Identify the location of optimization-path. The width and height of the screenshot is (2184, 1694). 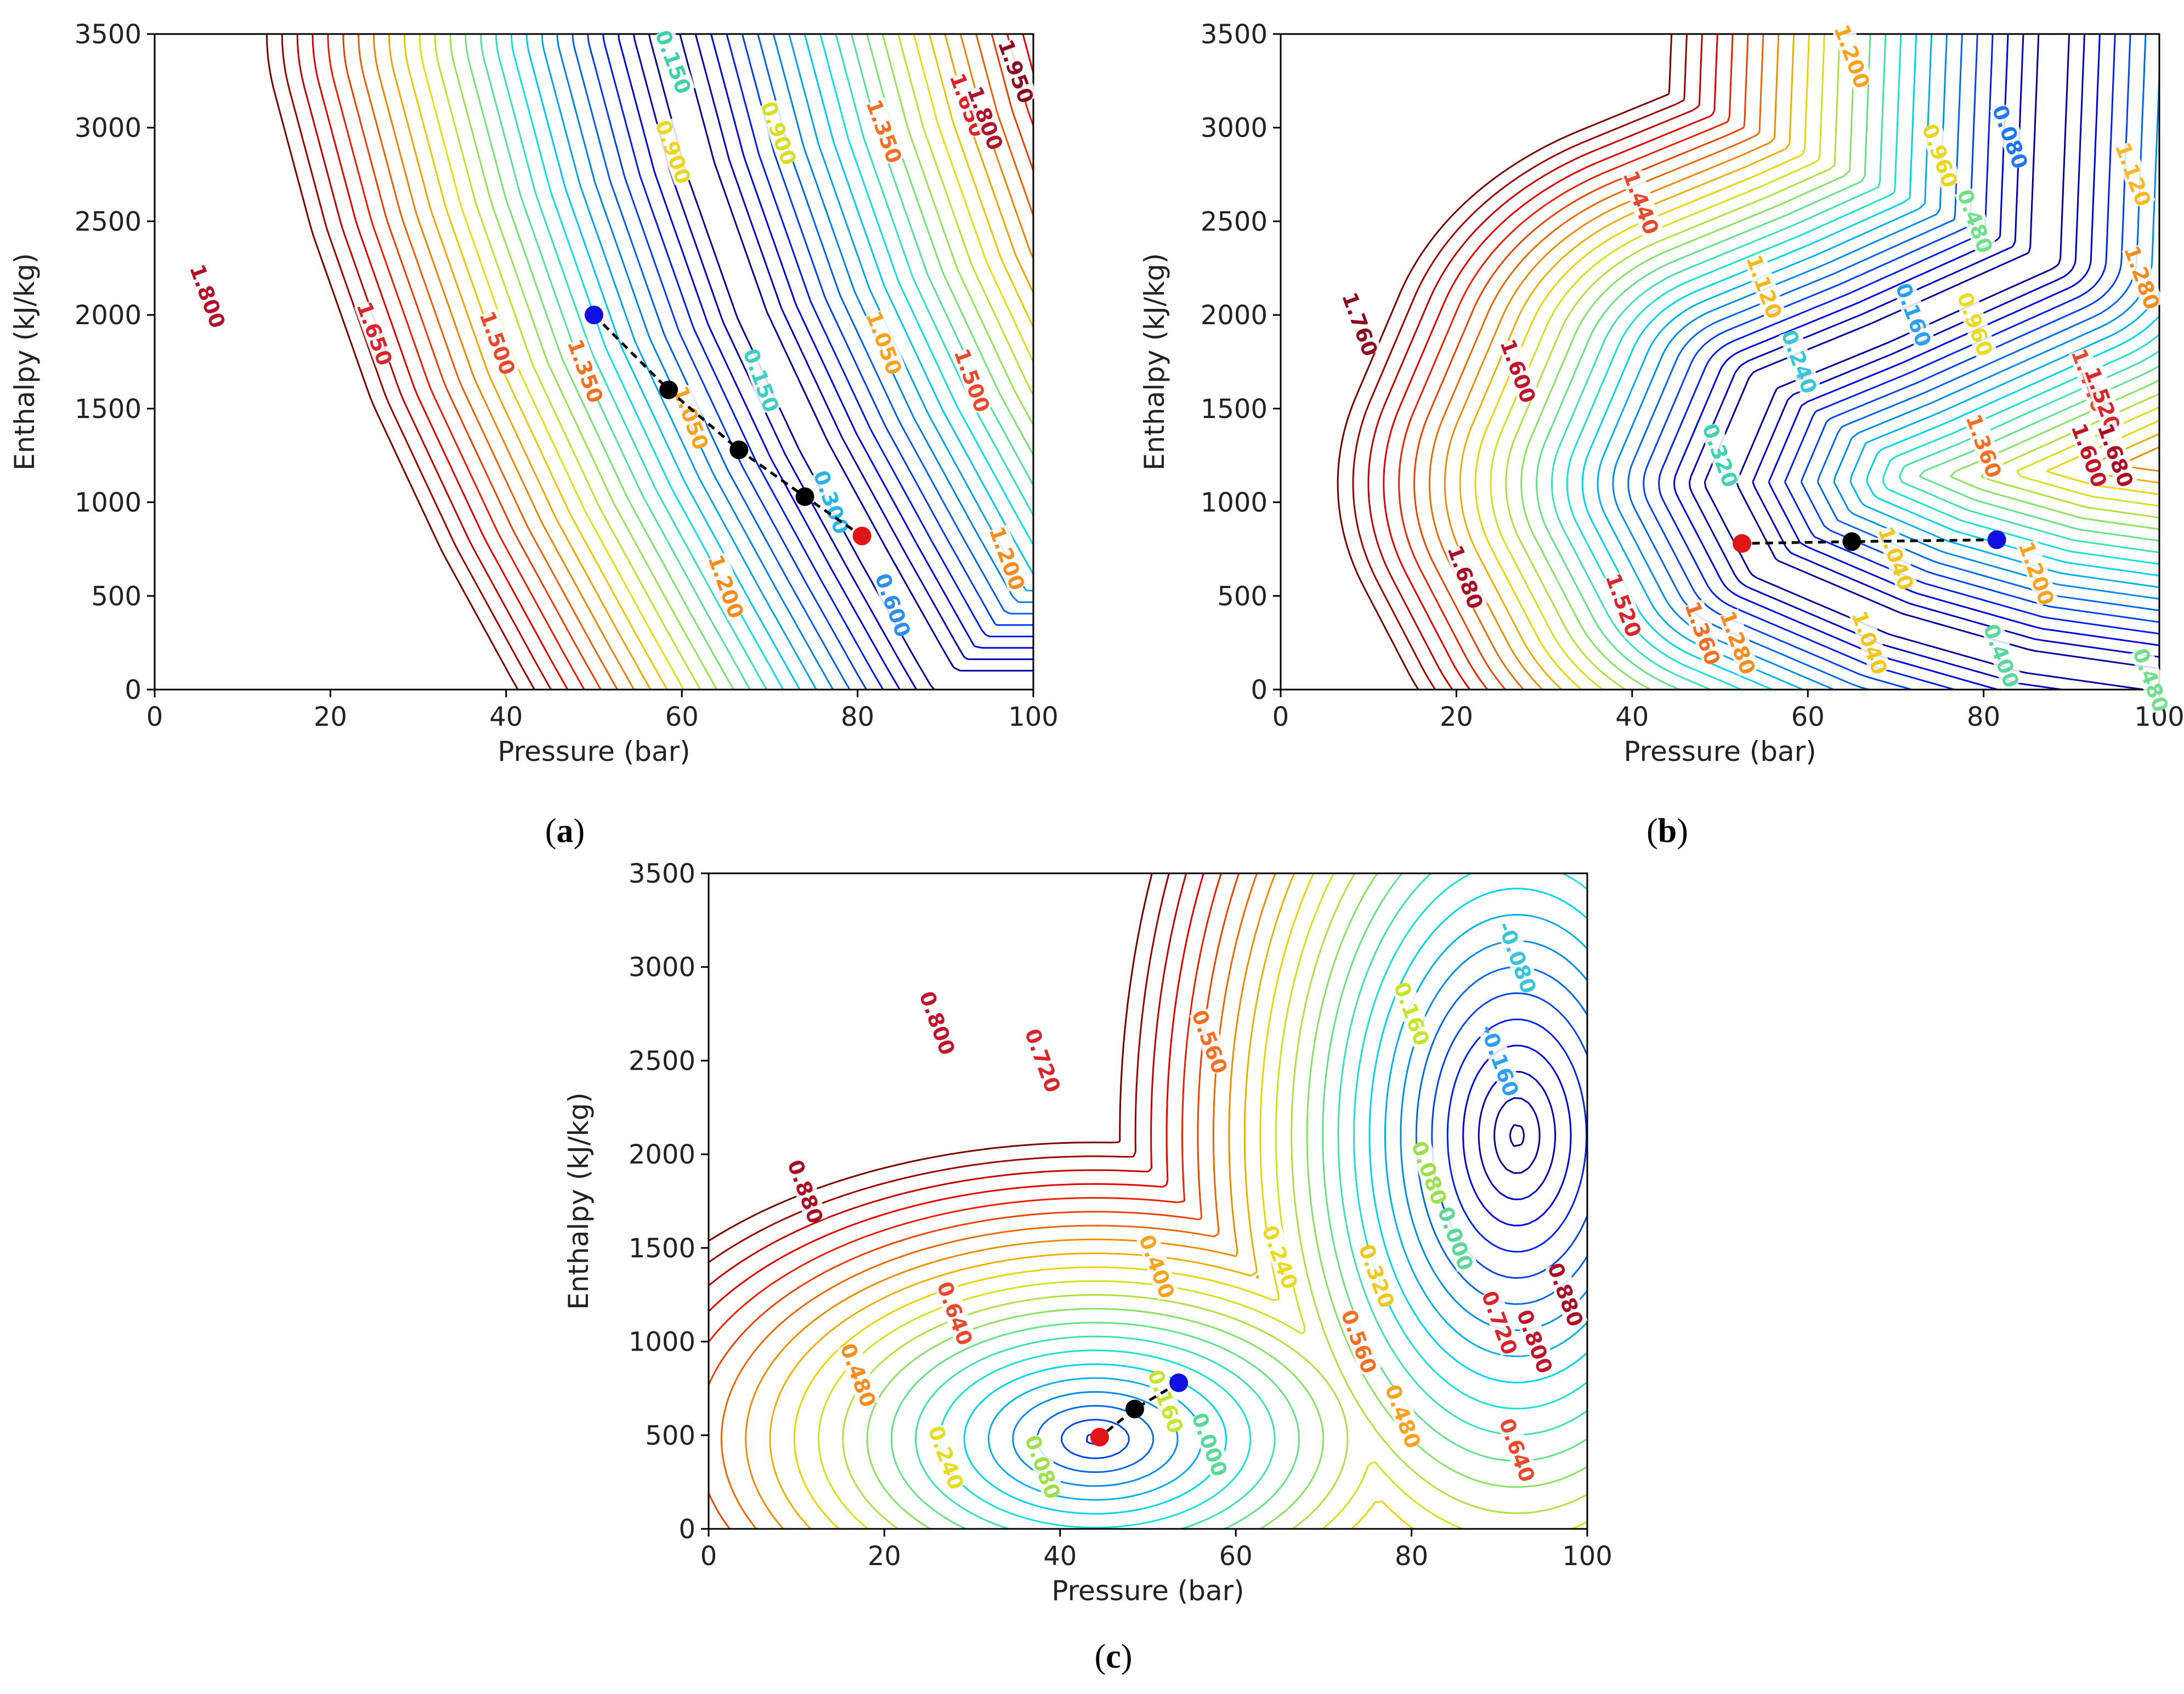
(1139, 1409).